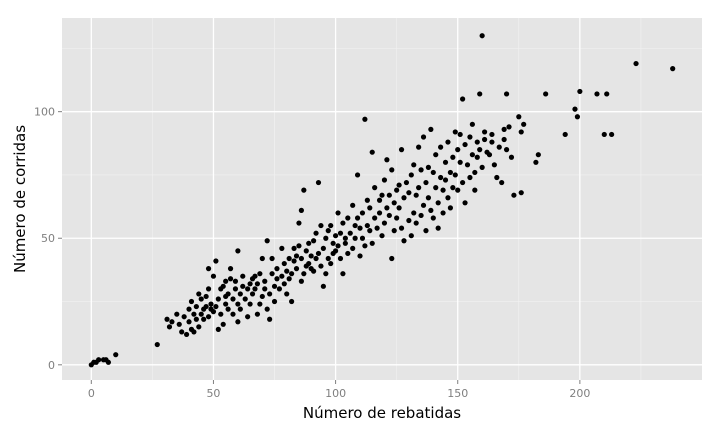 Image resolution: width=720 pixels, height=432 pixels. Describe the element at coordinates (213, 393) in the screenshot. I see `x-tick-label: 50` at that location.